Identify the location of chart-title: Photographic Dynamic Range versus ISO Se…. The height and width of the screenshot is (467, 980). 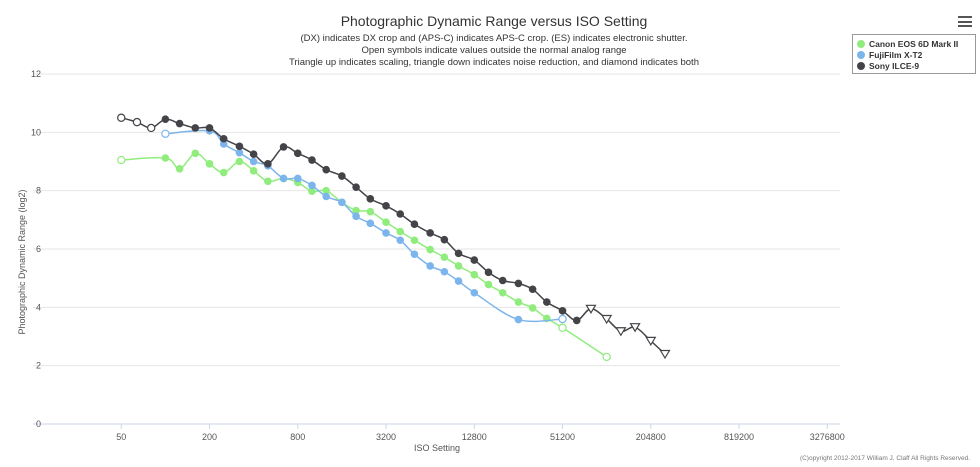
(494, 21).